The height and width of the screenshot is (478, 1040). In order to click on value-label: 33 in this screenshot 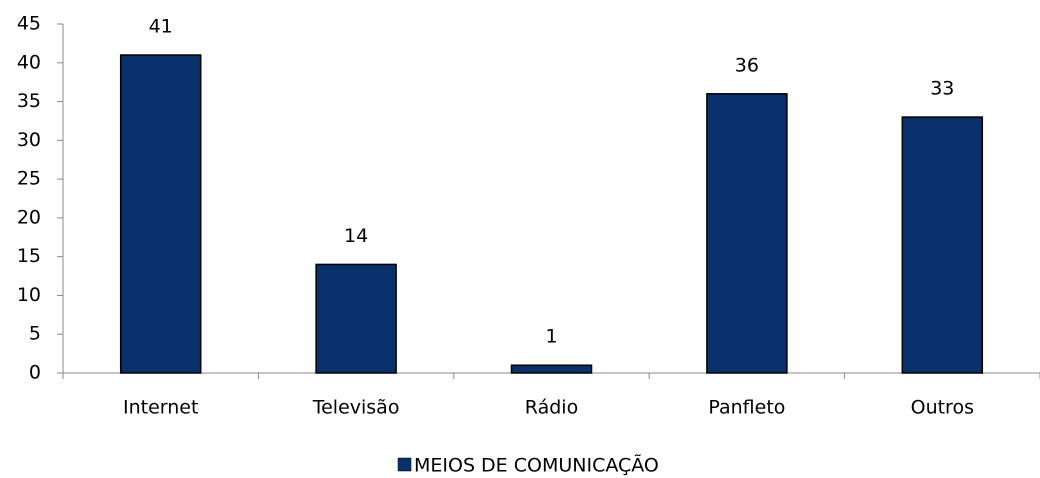, I will do `click(942, 89)`.